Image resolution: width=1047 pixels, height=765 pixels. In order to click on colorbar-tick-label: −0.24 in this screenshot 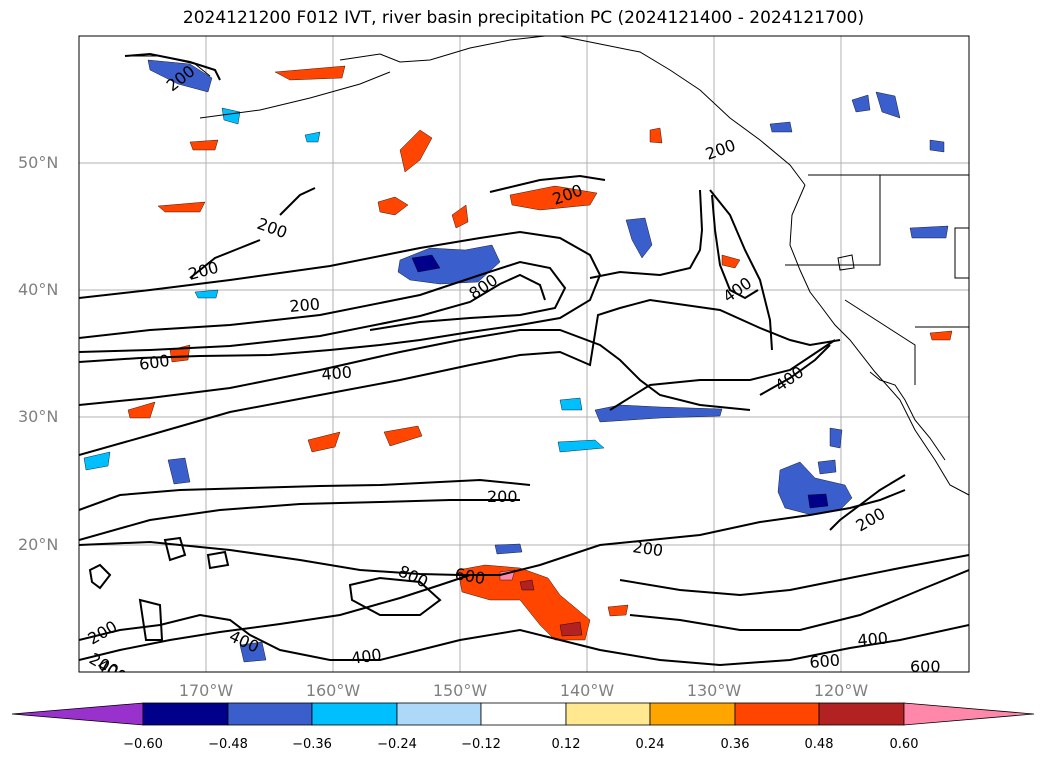, I will do `click(397, 744)`.